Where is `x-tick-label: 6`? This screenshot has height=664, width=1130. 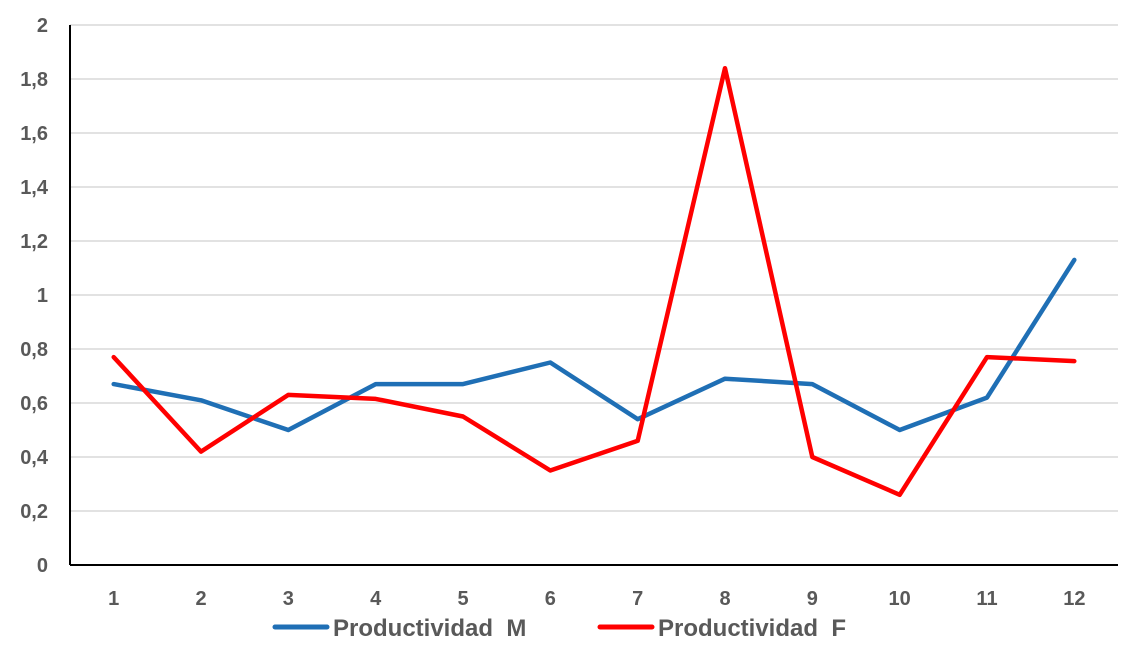
x-tick-label: 6 is located at coordinates (550, 599).